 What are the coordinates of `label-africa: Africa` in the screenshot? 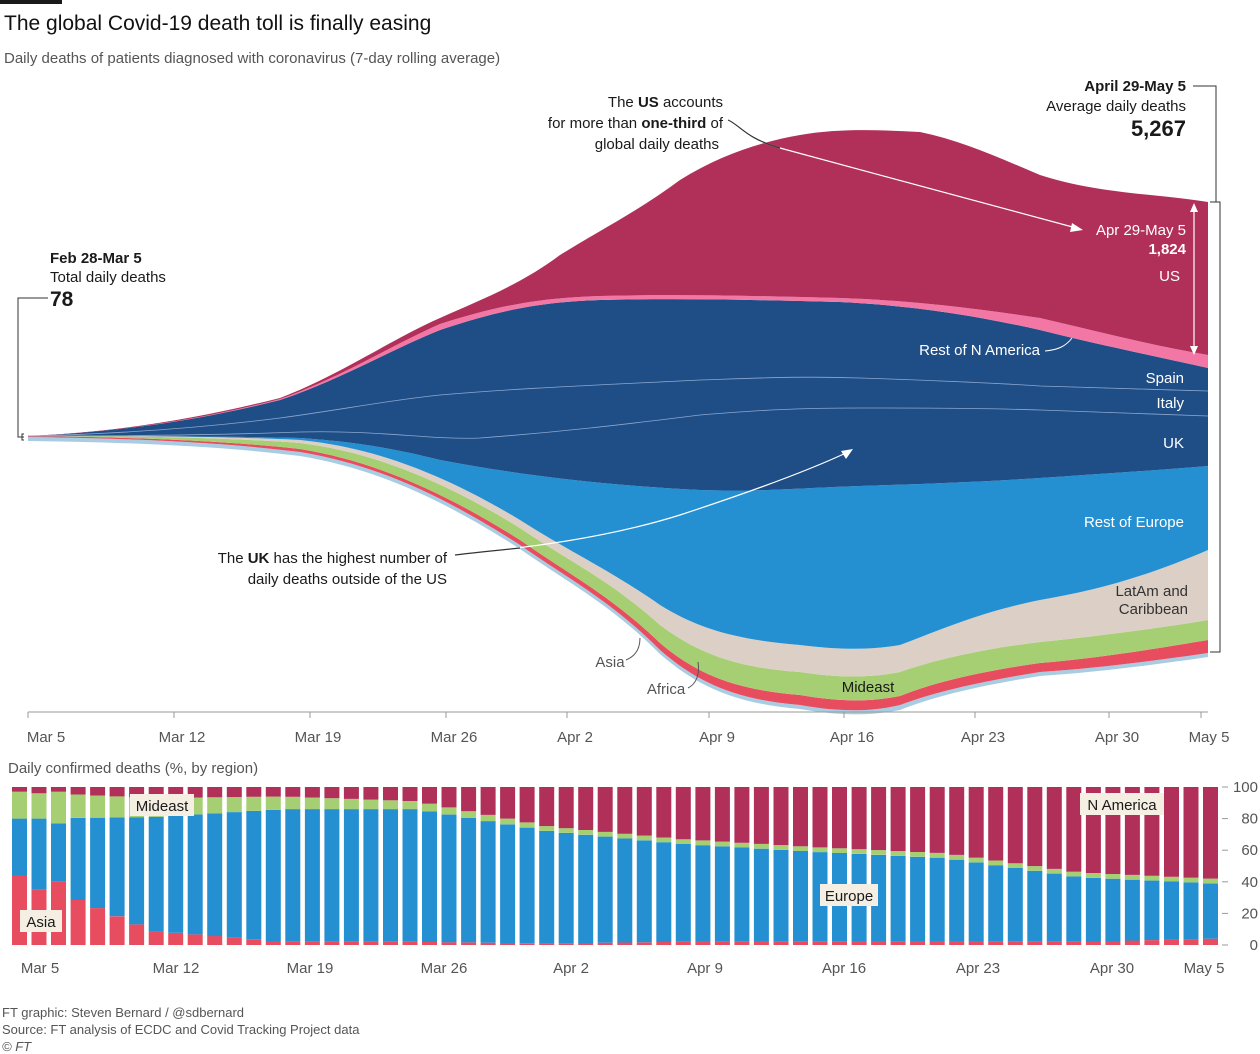 It's located at (666, 689).